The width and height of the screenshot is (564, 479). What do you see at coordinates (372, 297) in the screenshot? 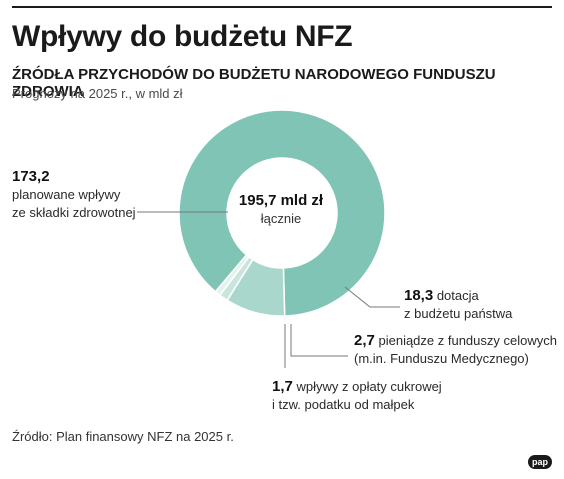
I see `leader-line-state-subsidy` at bounding box center [372, 297].